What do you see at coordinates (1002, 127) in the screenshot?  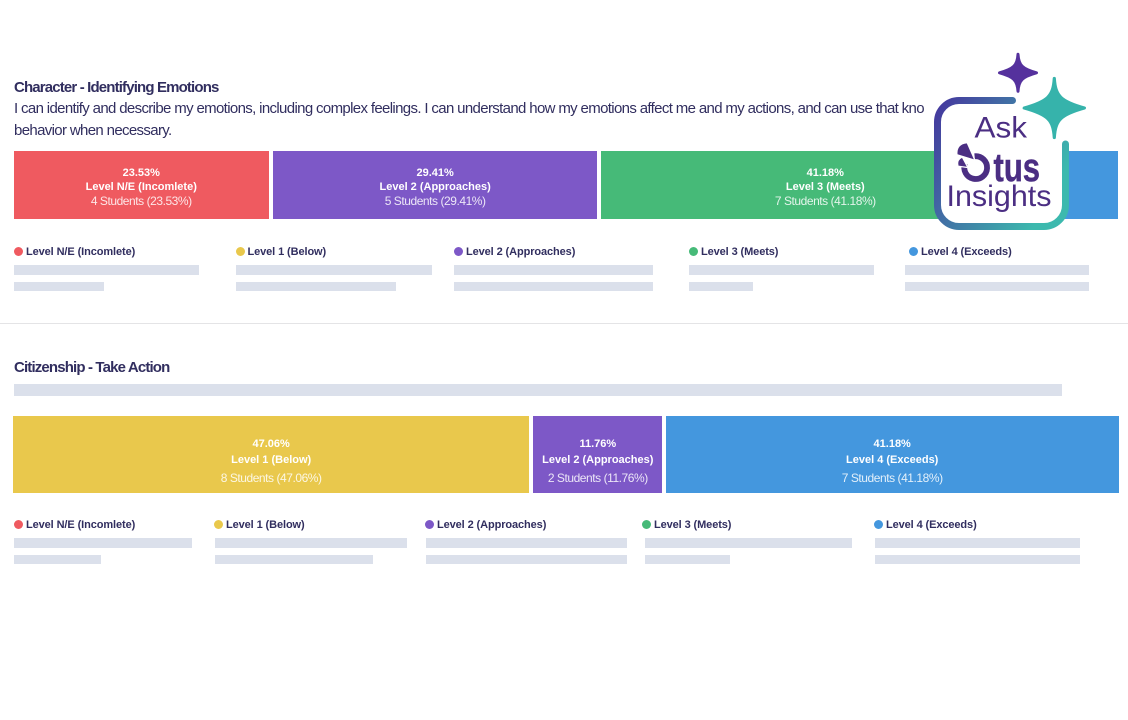 I see `svg-text: Ask` at bounding box center [1002, 127].